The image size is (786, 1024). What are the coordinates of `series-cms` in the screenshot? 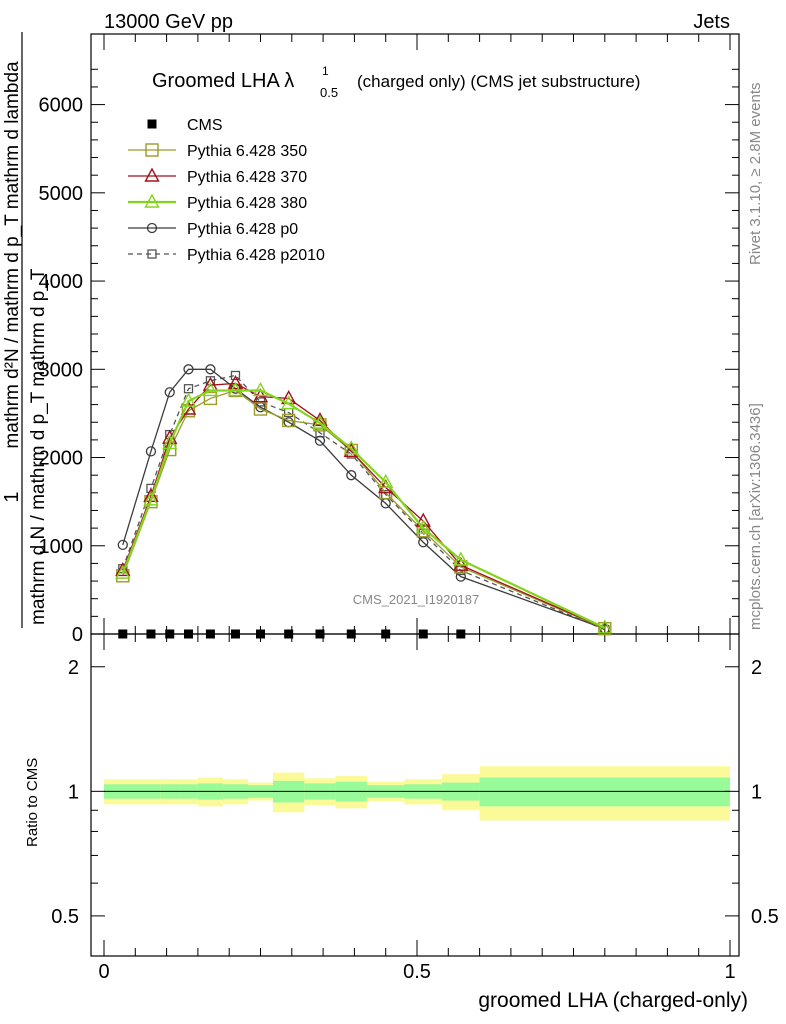 It's located at (292, 634).